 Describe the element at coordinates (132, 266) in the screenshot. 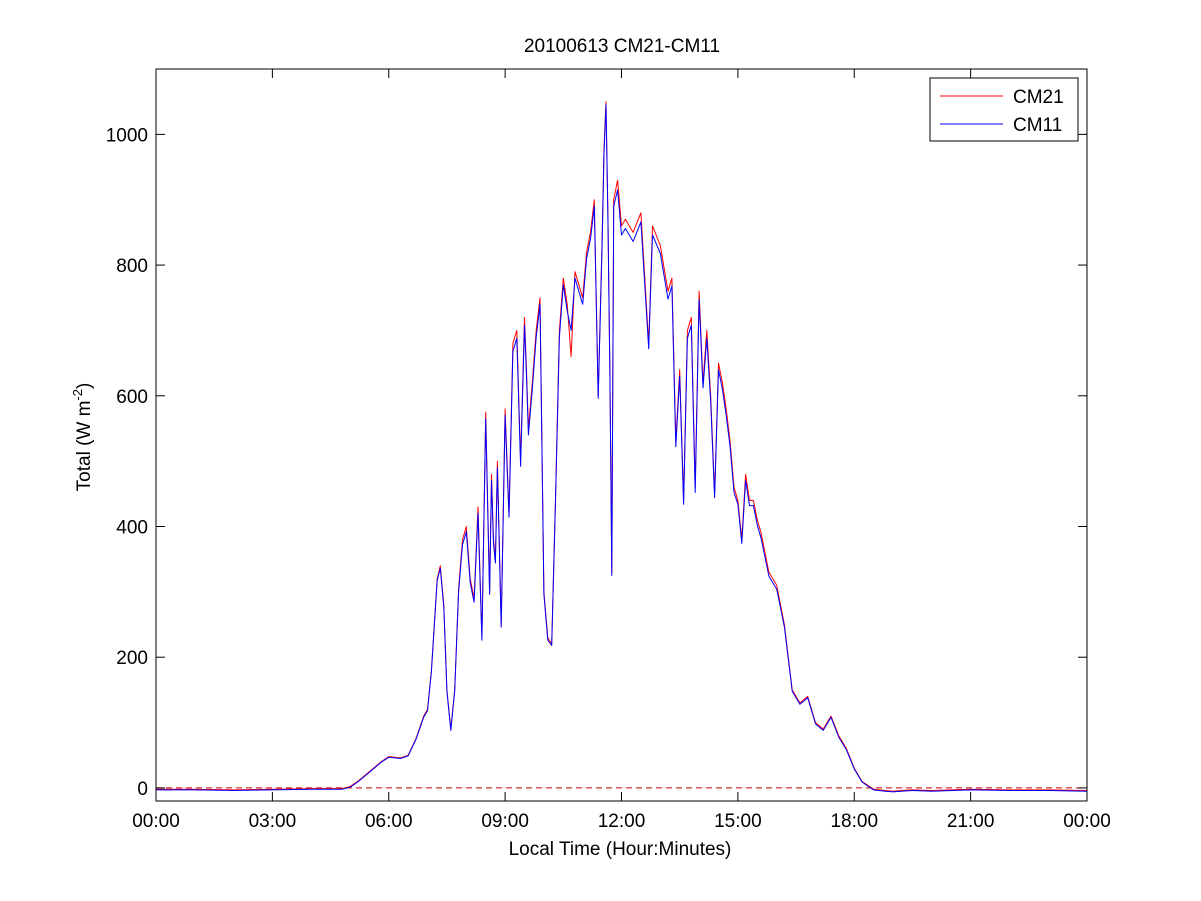

I see `y-tick-label: 800` at that location.